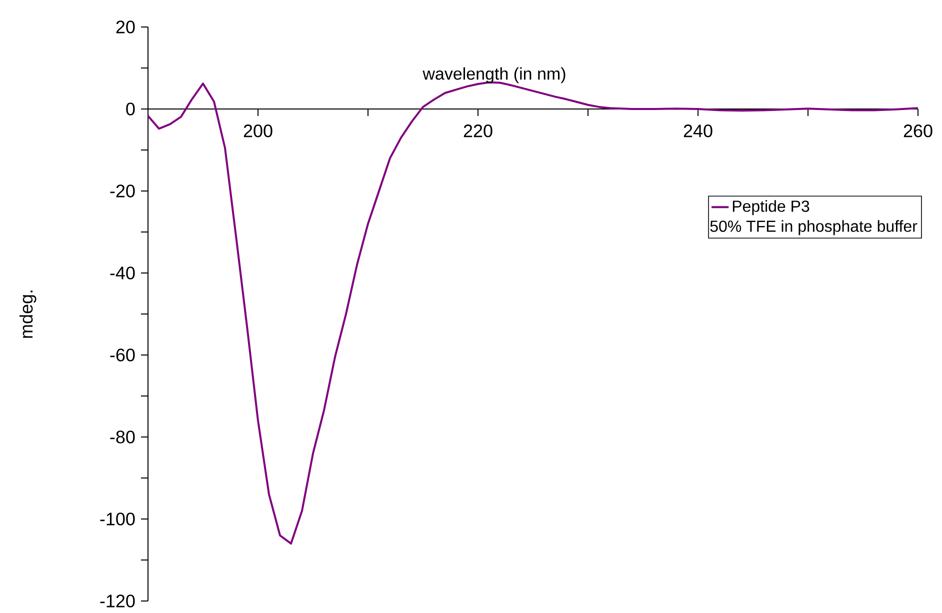 This screenshot has width=942, height=613. I want to click on y-tick-label: -40, so click(122, 273).